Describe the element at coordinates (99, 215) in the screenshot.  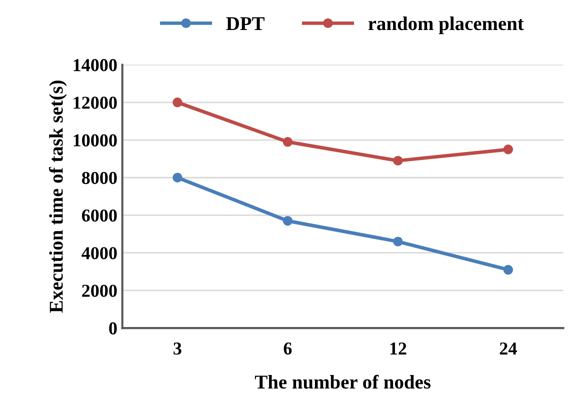
I see `y-tick-label: 6000` at that location.